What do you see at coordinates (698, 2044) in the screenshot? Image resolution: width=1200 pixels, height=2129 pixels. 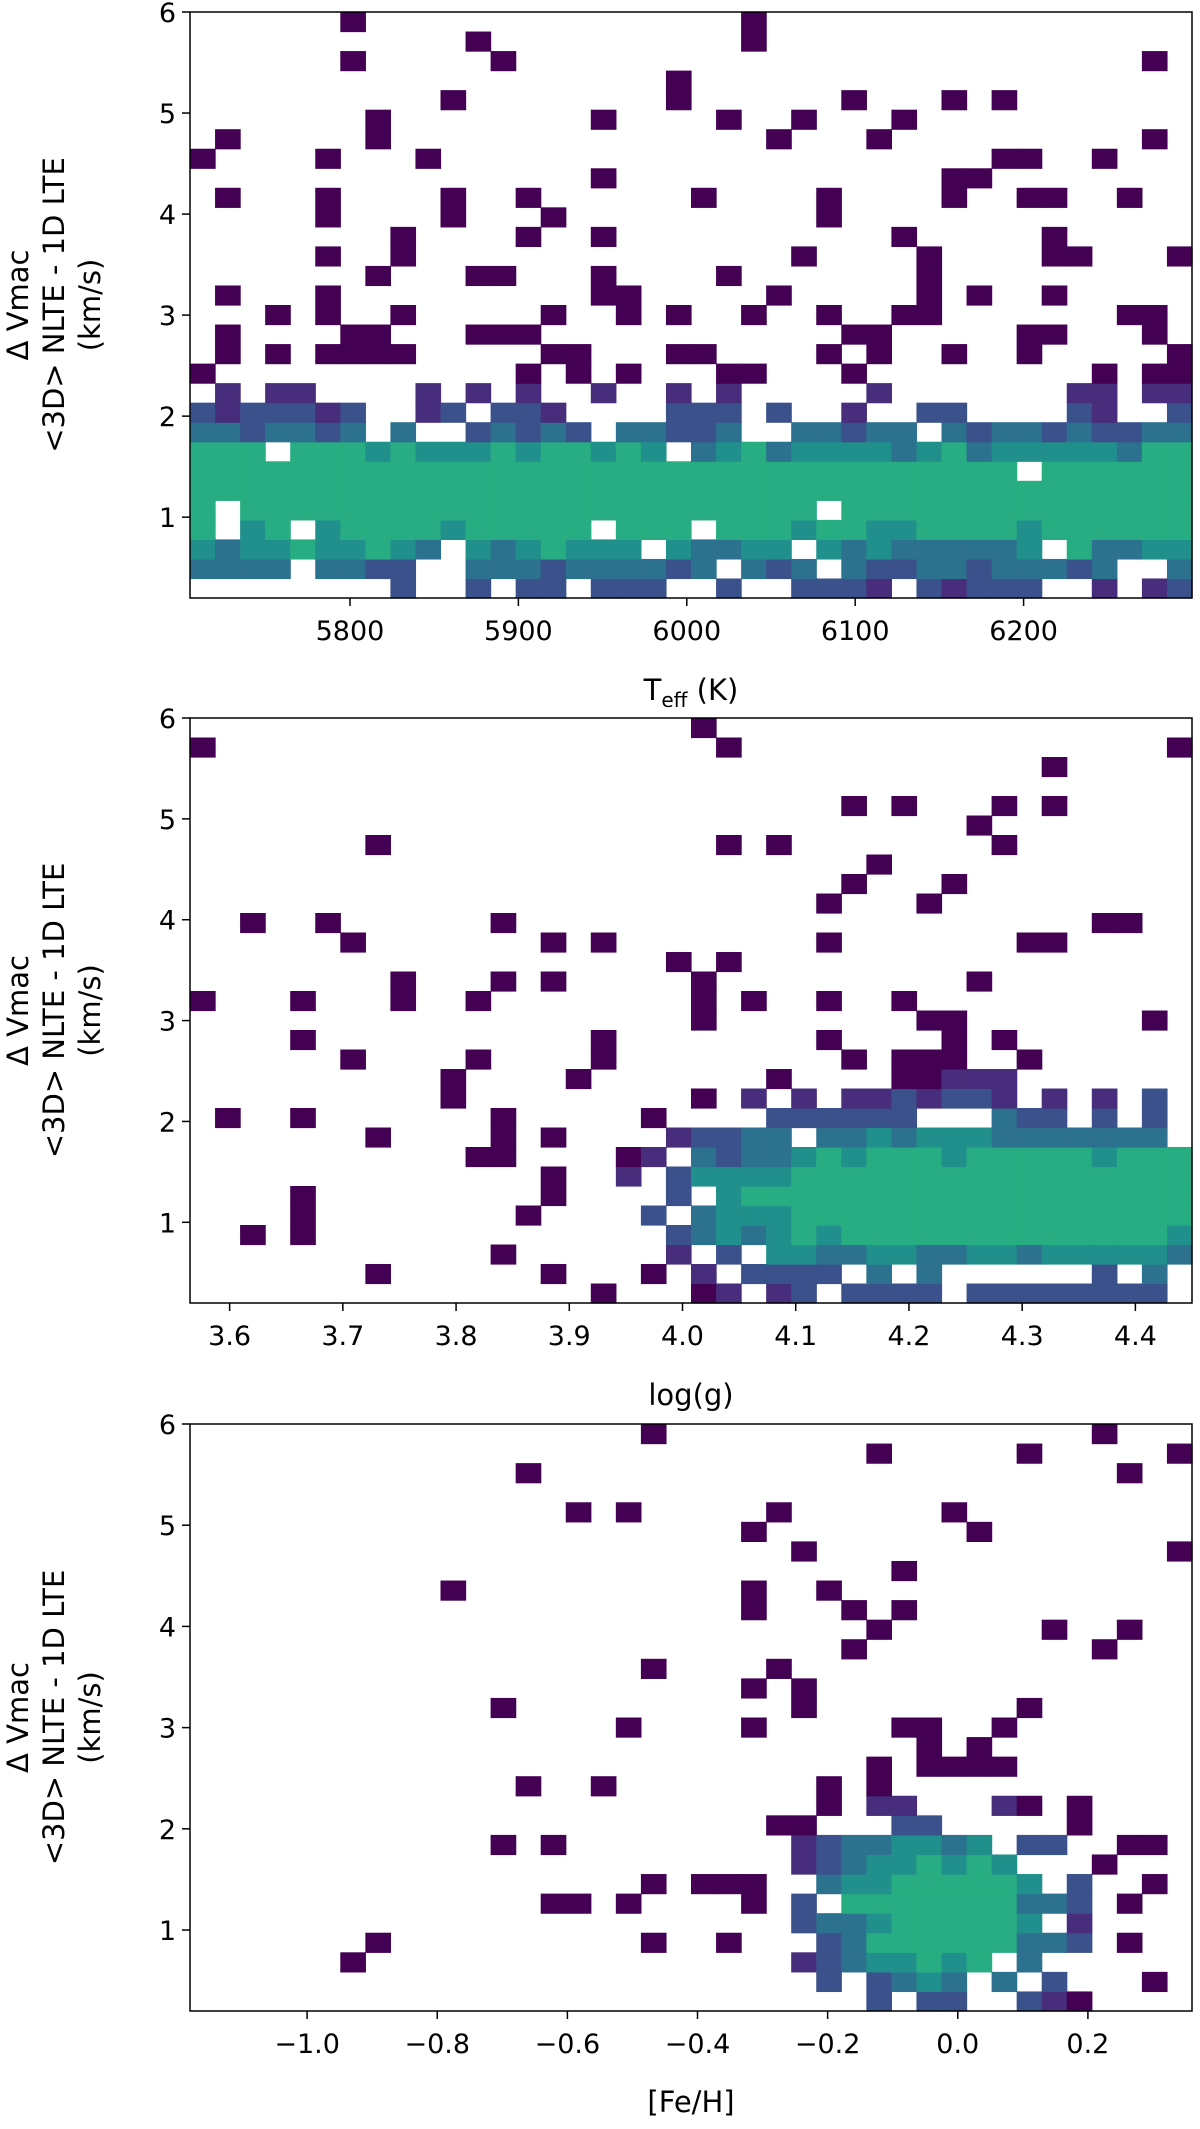 I see `x-tick-label: −0.4` at bounding box center [698, 2044].